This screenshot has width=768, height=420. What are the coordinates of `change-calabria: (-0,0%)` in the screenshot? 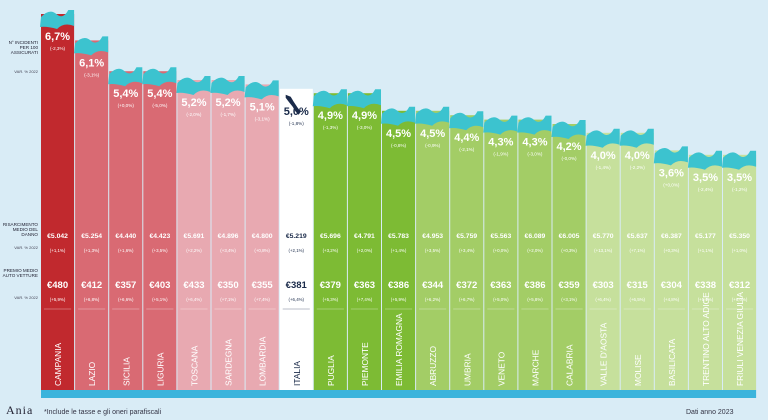 It's located at (570, 158).